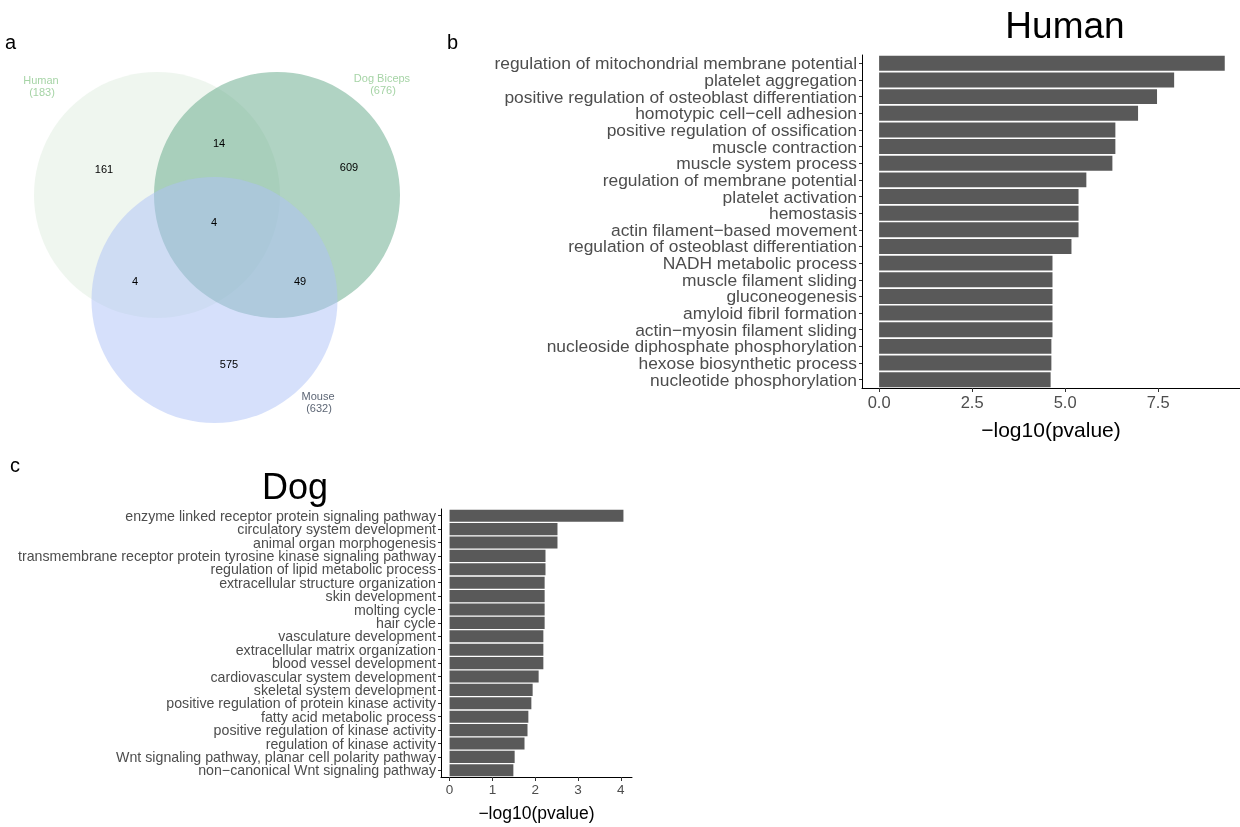  I want to click on category-label: Dog Biceps, so click(382, 78).